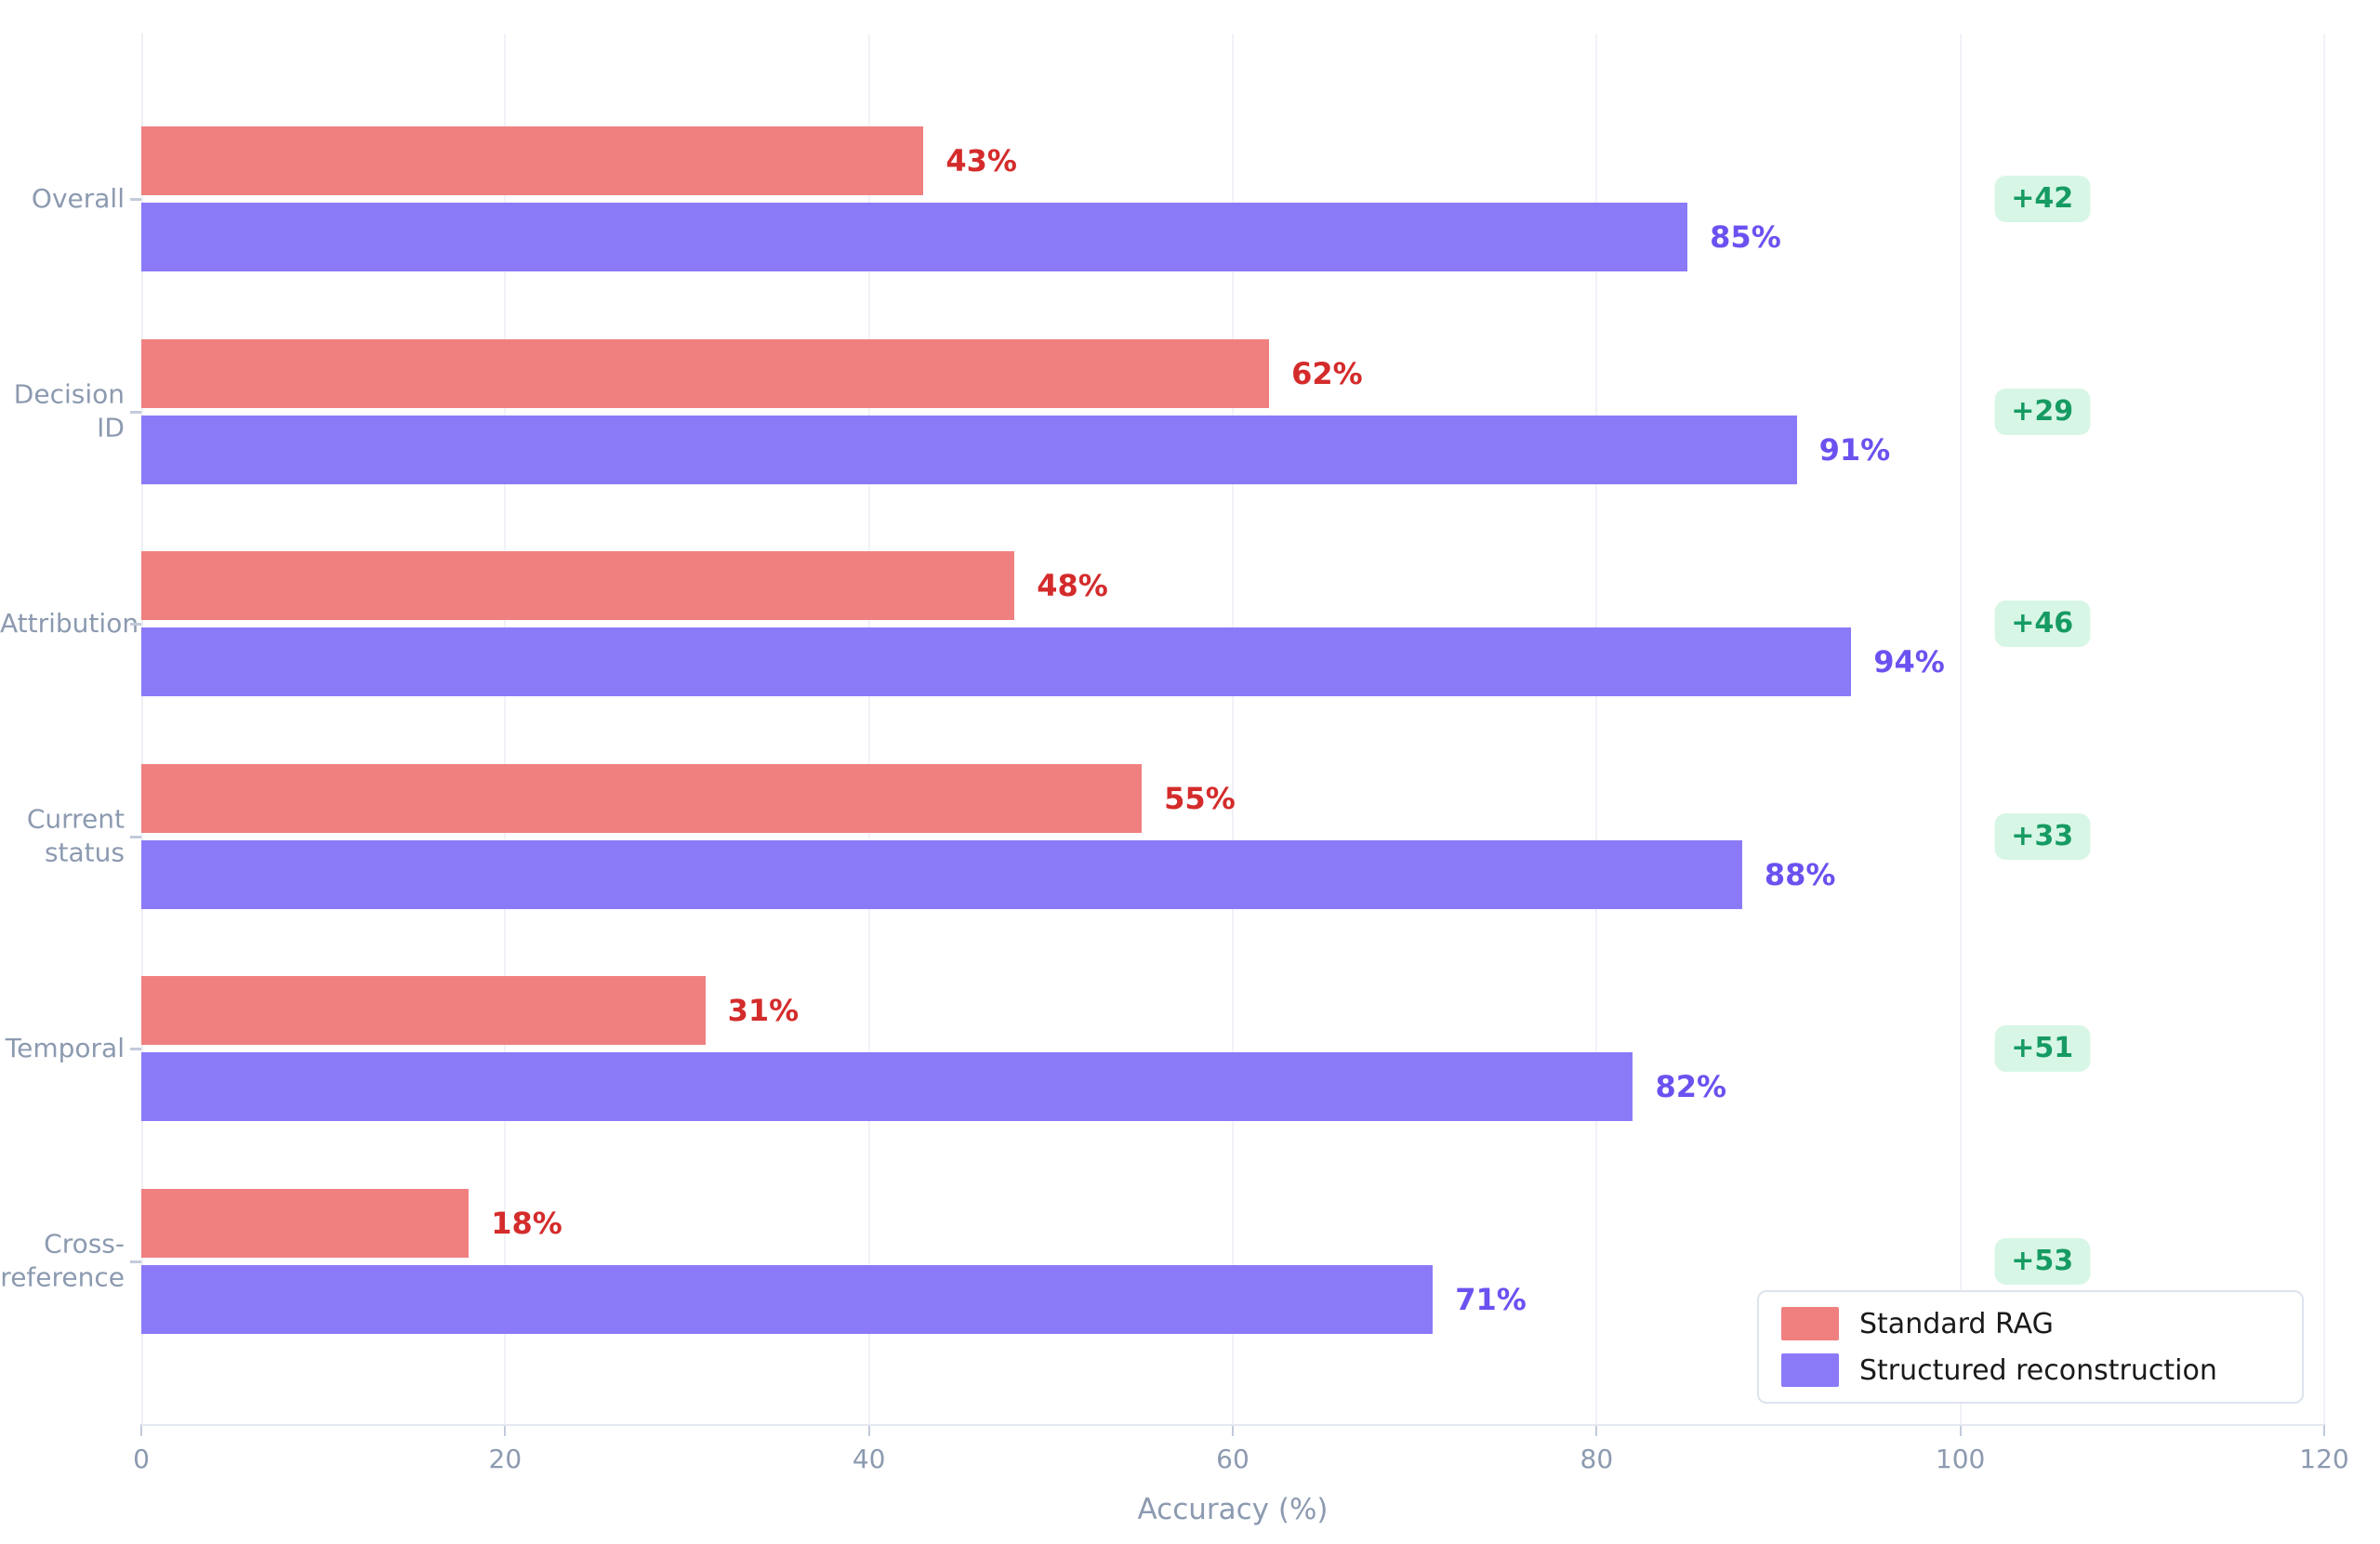 This screenshot has height=1544, width=2380. What do you see at coordinates (763, 1010) in the screenshot?
I see `value-label-standard-rag-4: 31%` at bounding box center [763, 1010].